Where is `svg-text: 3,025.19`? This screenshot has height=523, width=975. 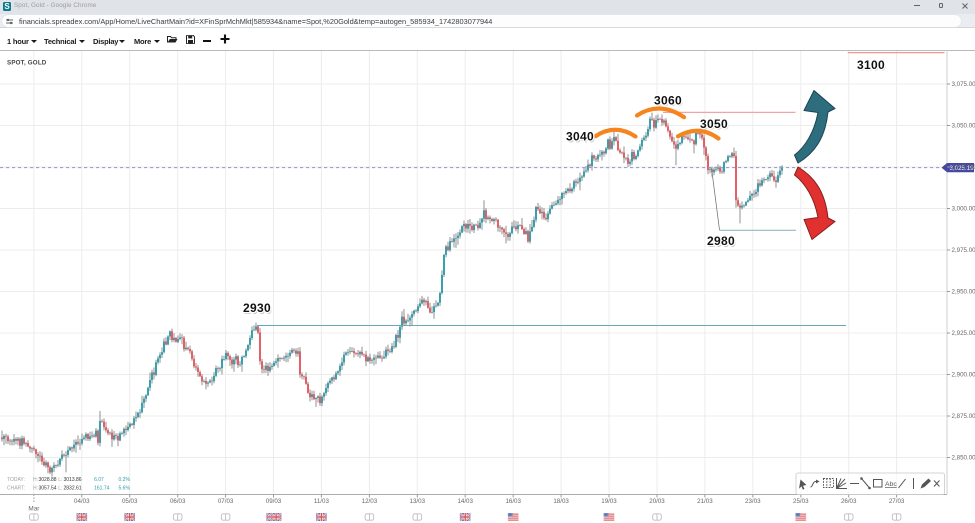 svg-text: 3,025.19 is located at coordinates (962, 168).